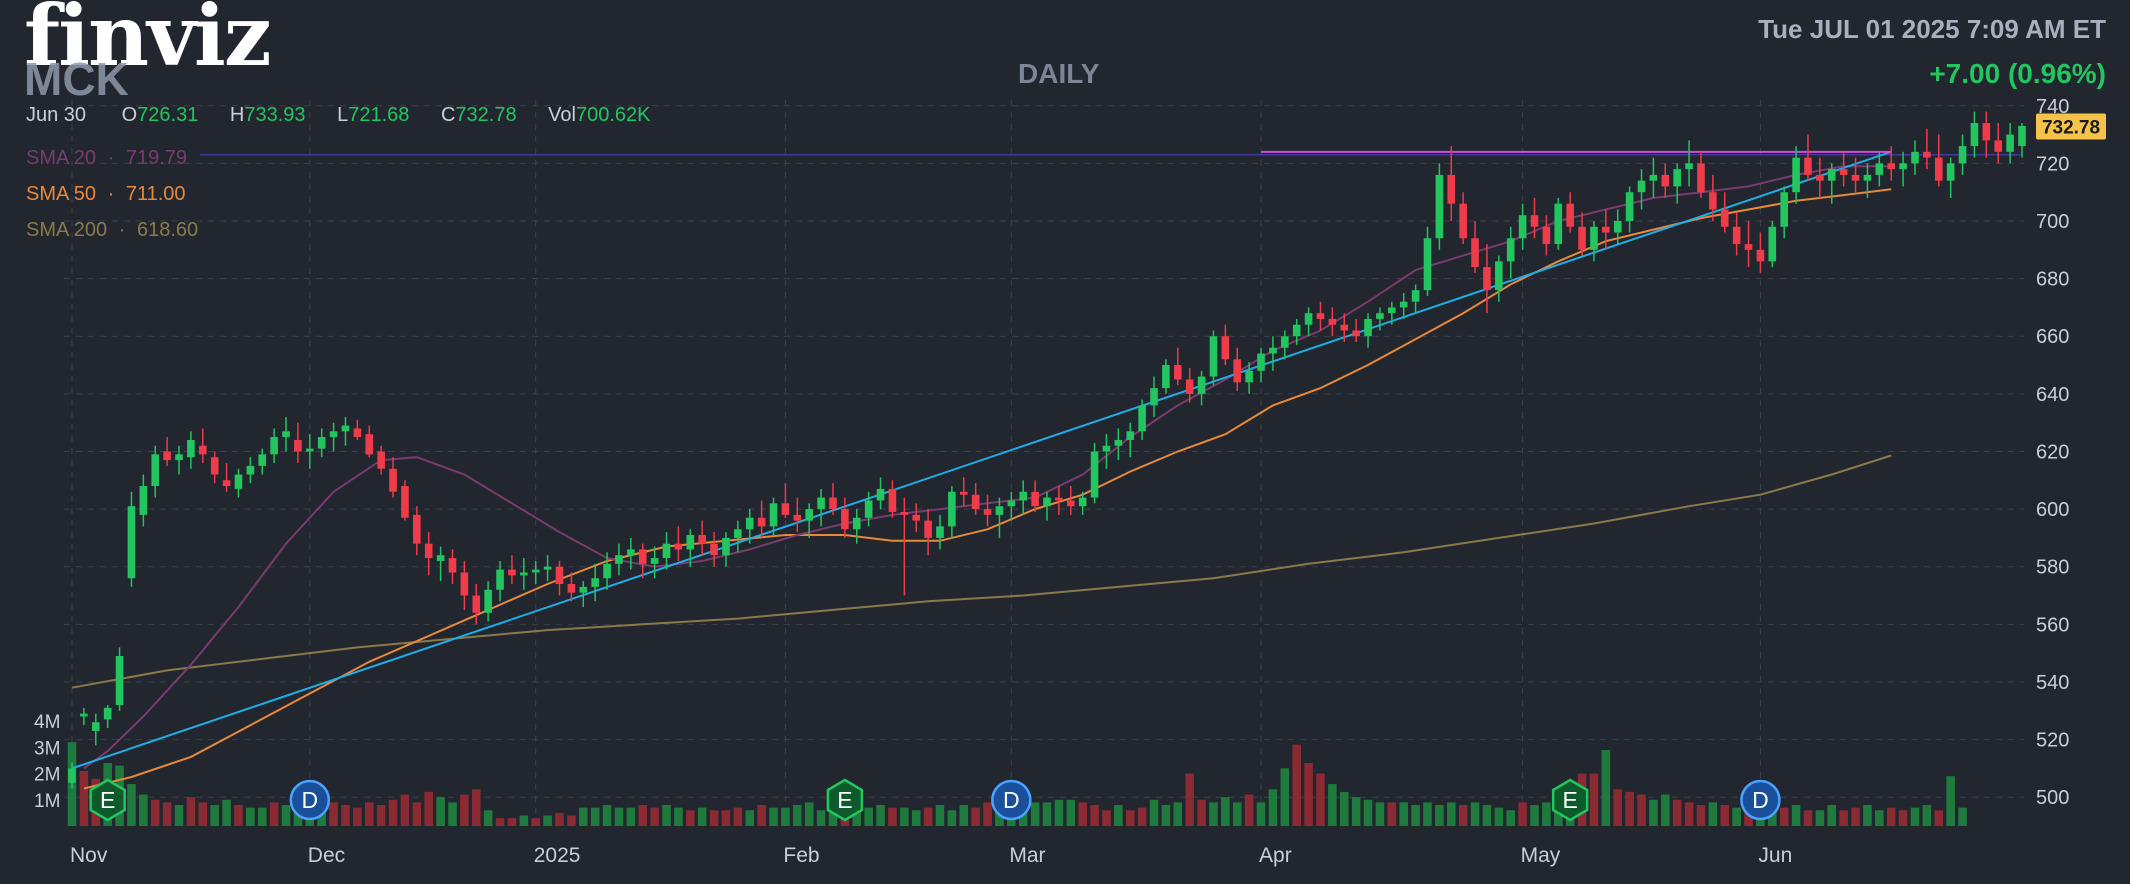 This screenshot has height=884, width=2130. What do you see at coordinates (156, 158) in the screenshot?
I see `sma20-value: 719.79` at bounding box center [156, 158].